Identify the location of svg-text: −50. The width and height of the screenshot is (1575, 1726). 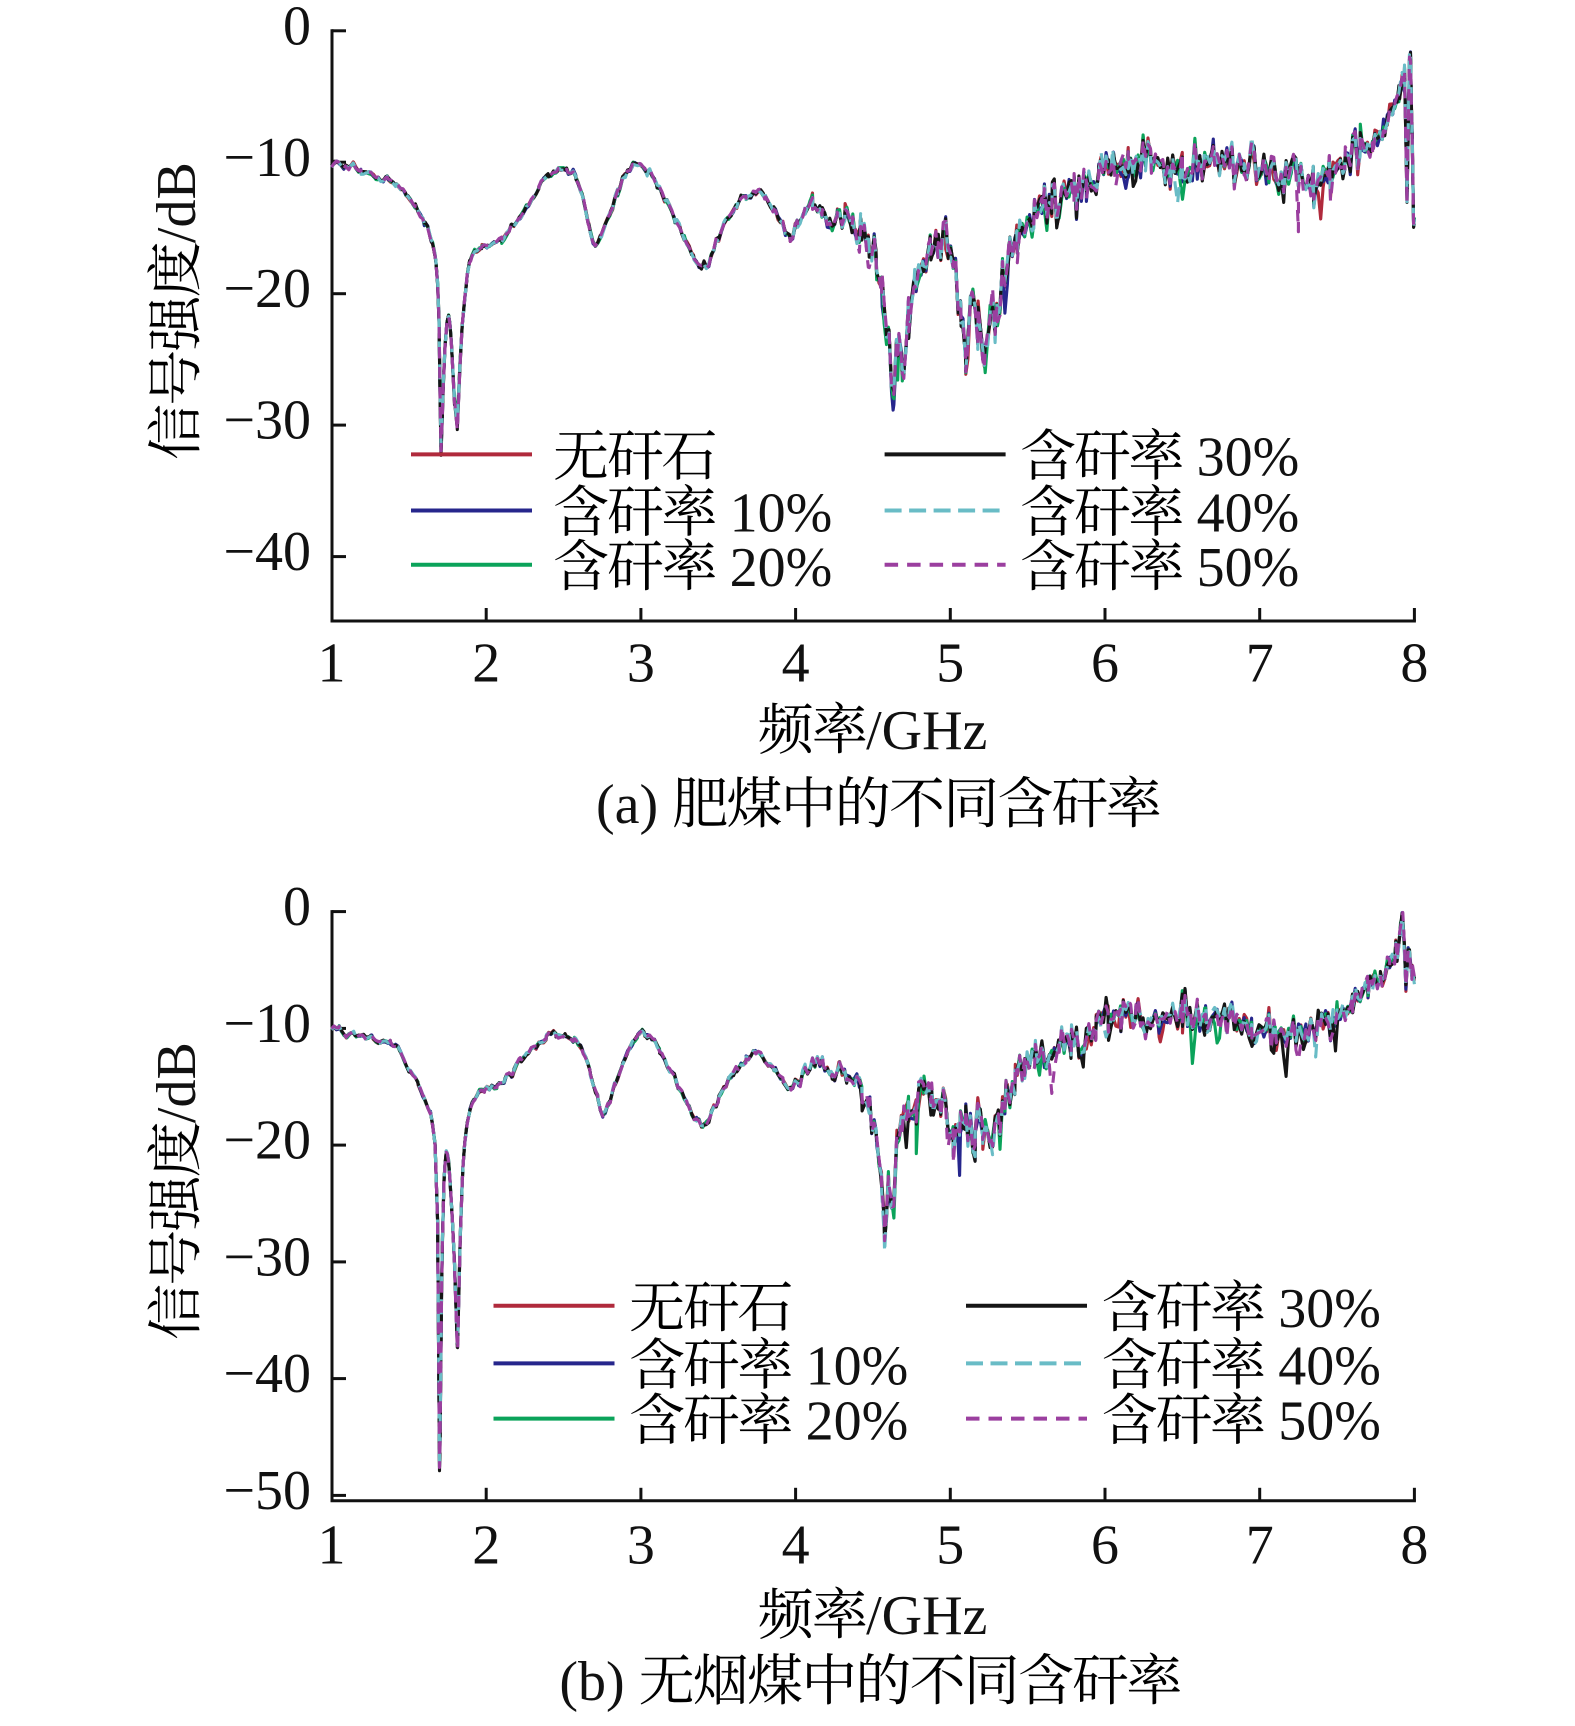
(267, 1491).